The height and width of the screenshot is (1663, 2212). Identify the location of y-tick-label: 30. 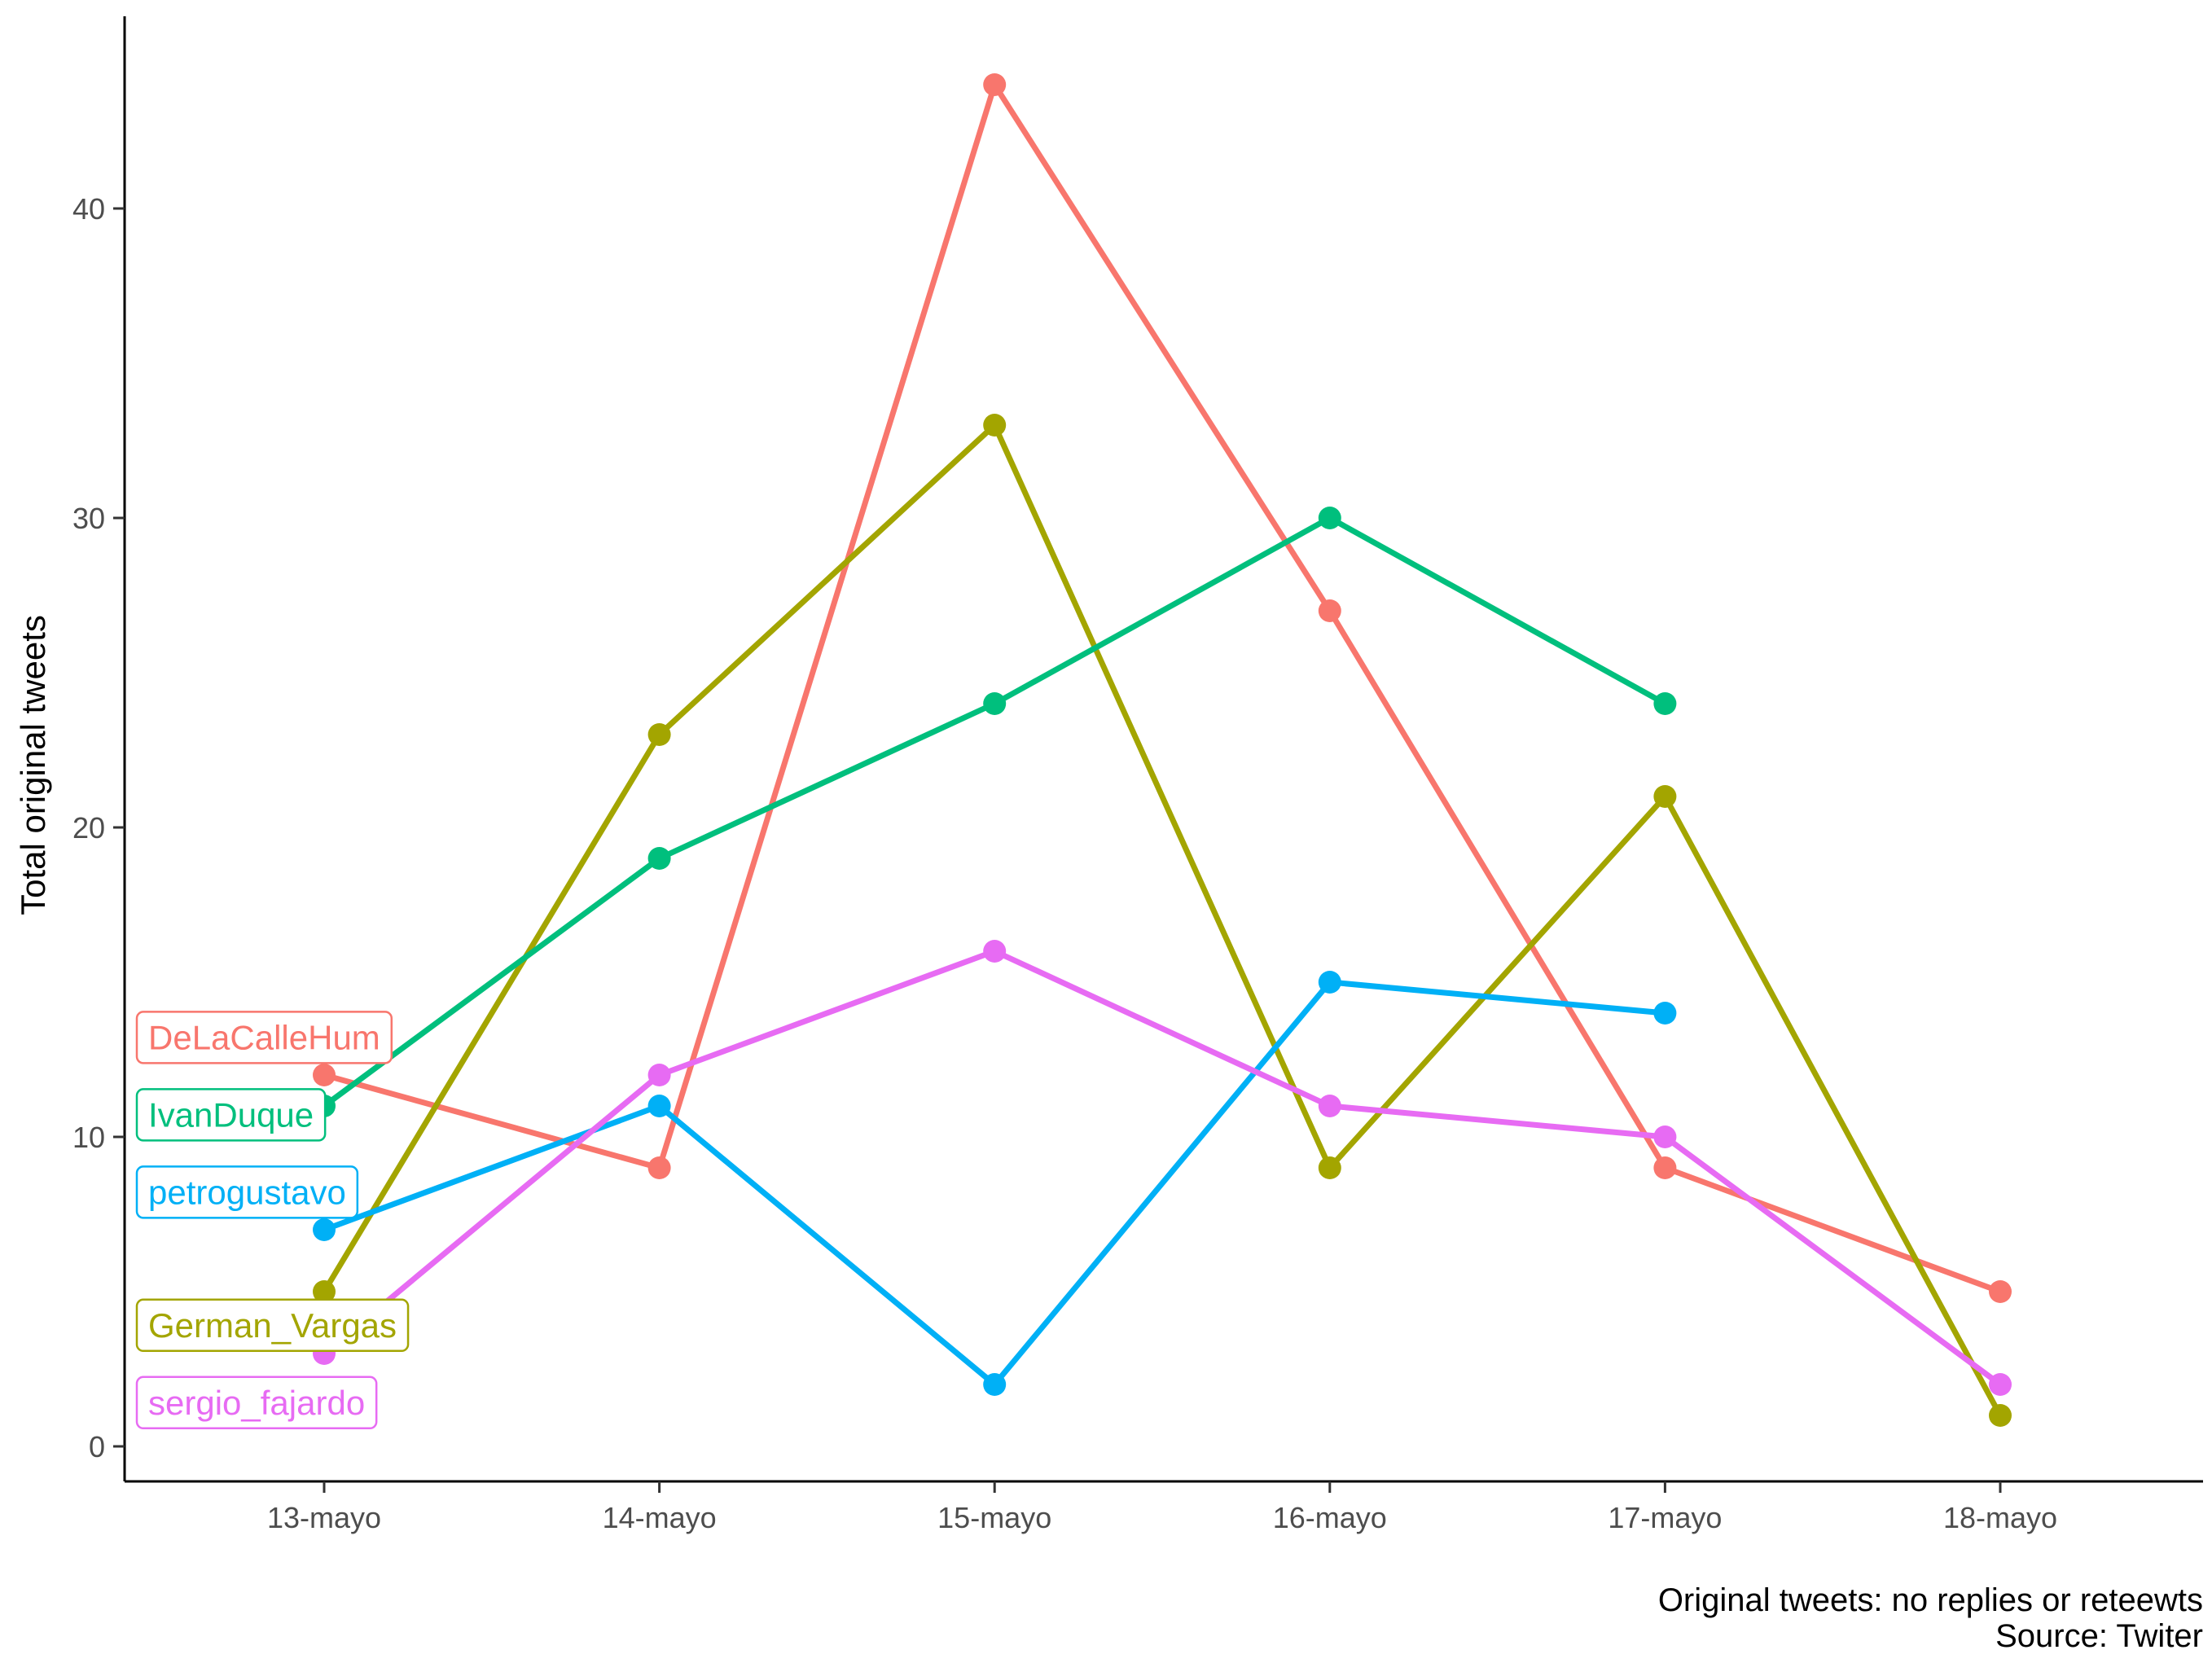
(89, 518).